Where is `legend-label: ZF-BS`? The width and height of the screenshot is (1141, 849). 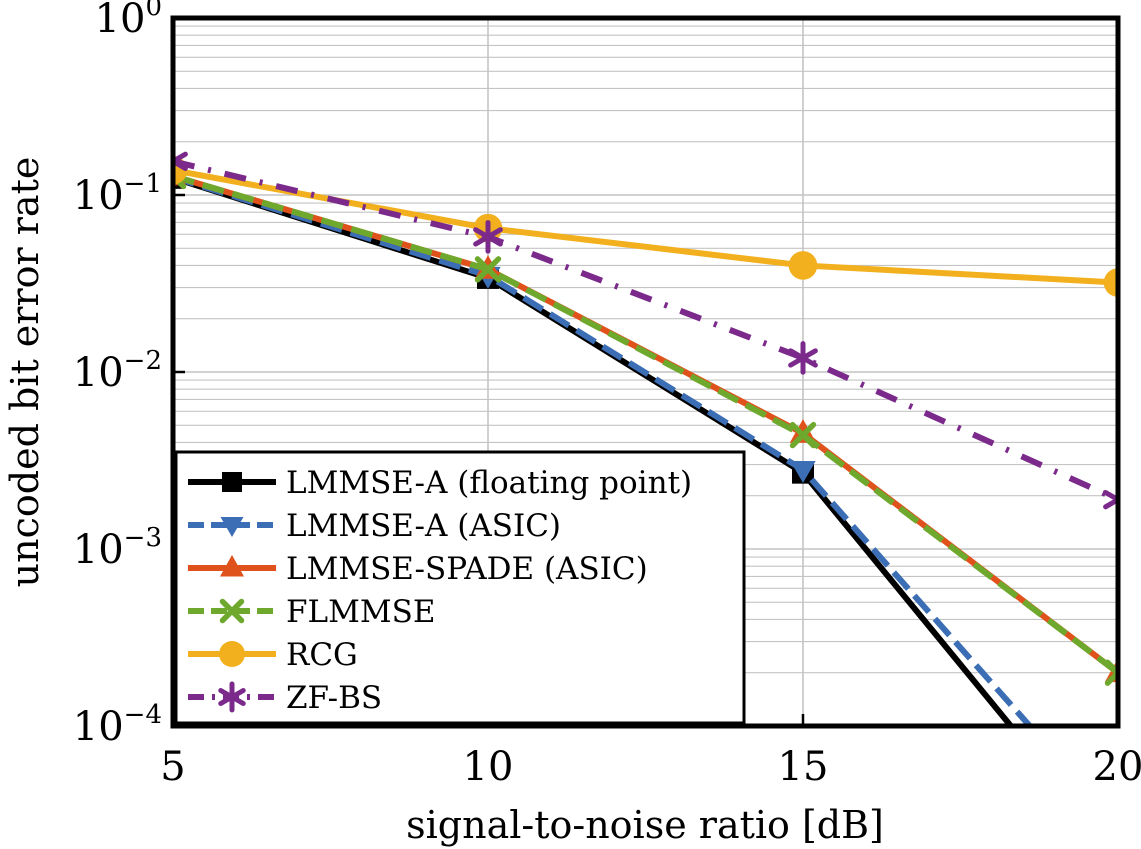
legend-label: ZF-BS is located at coordinates (334, 698).